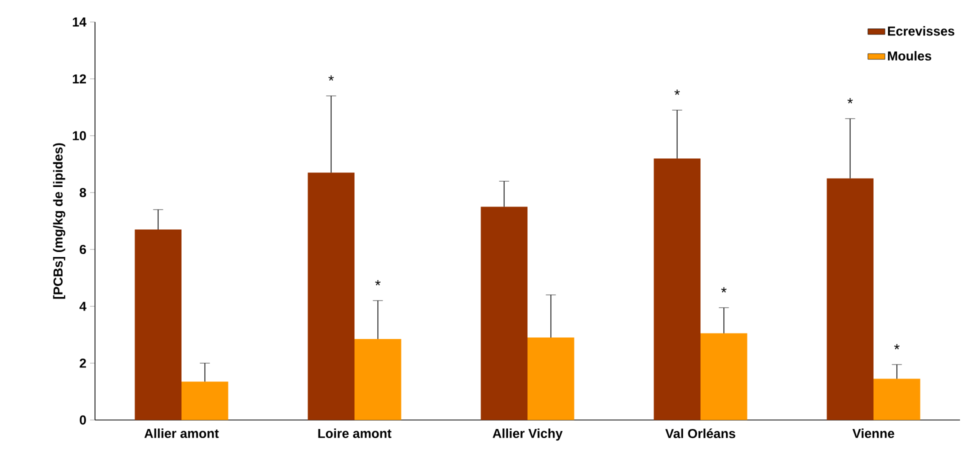 The width and height of the screenshot is (975, 469). I want to click on y-tick-label: 10, so click(79, 135).